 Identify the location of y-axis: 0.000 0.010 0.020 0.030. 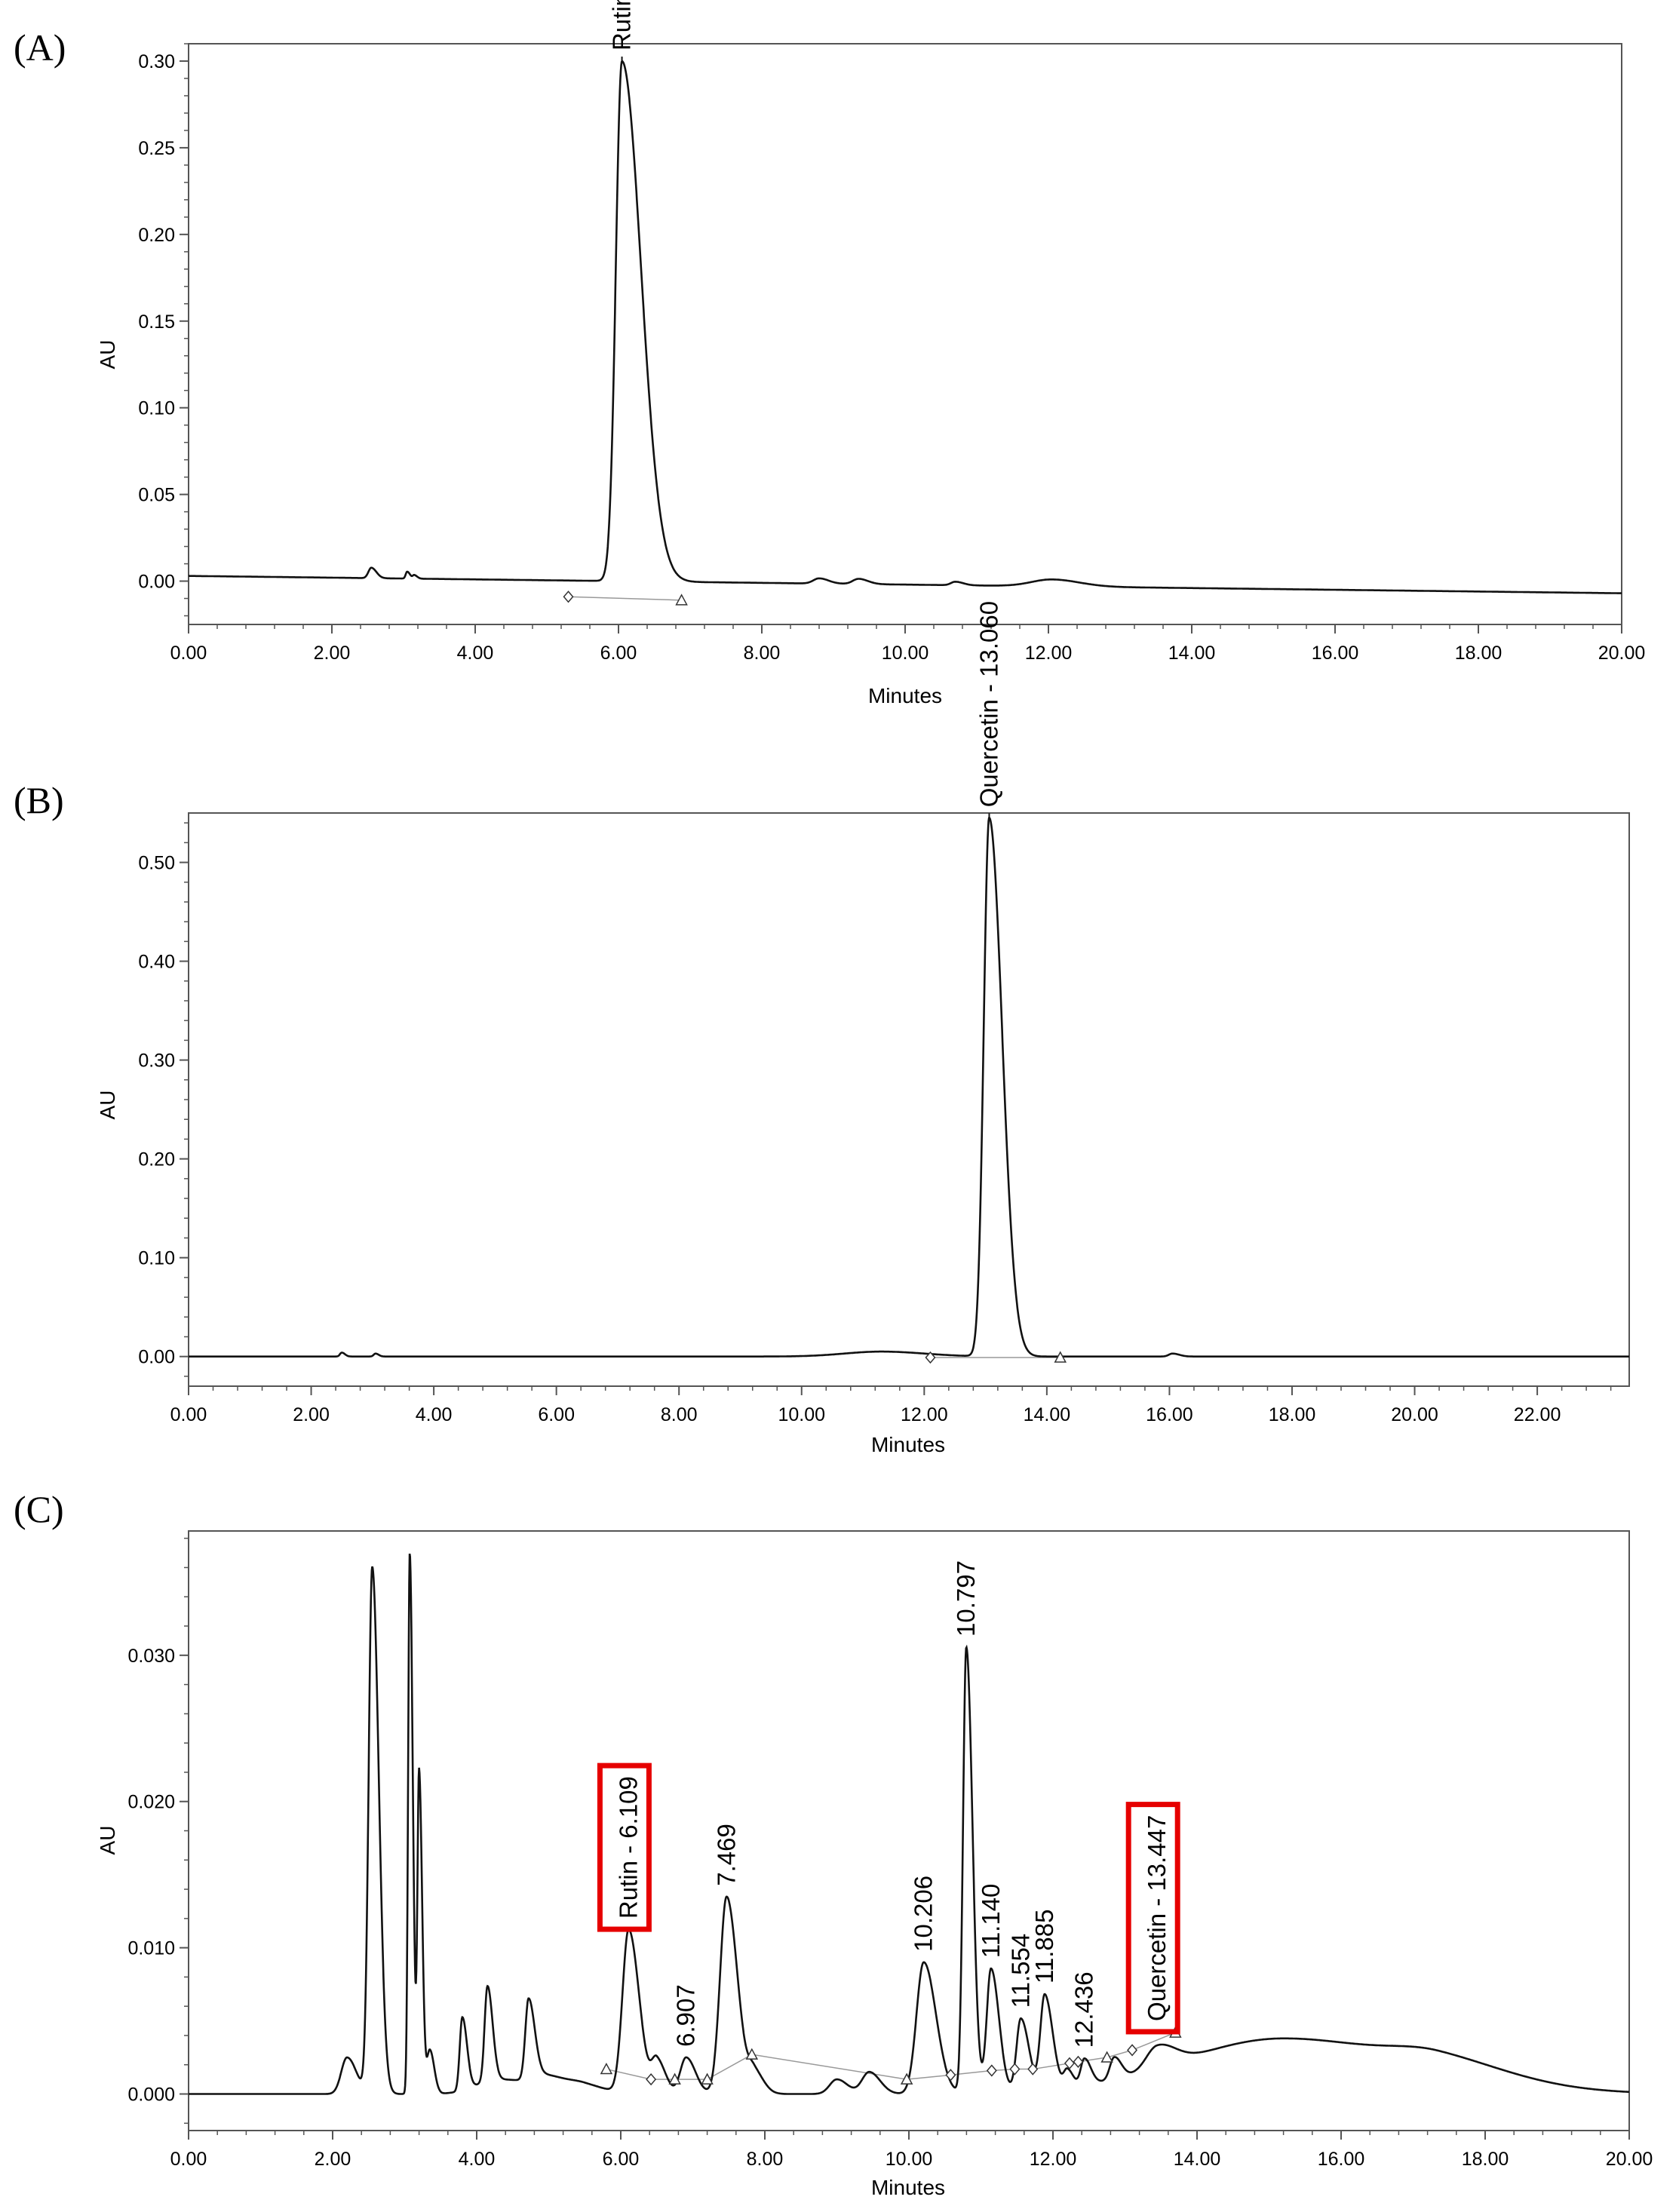
(158, 1831).